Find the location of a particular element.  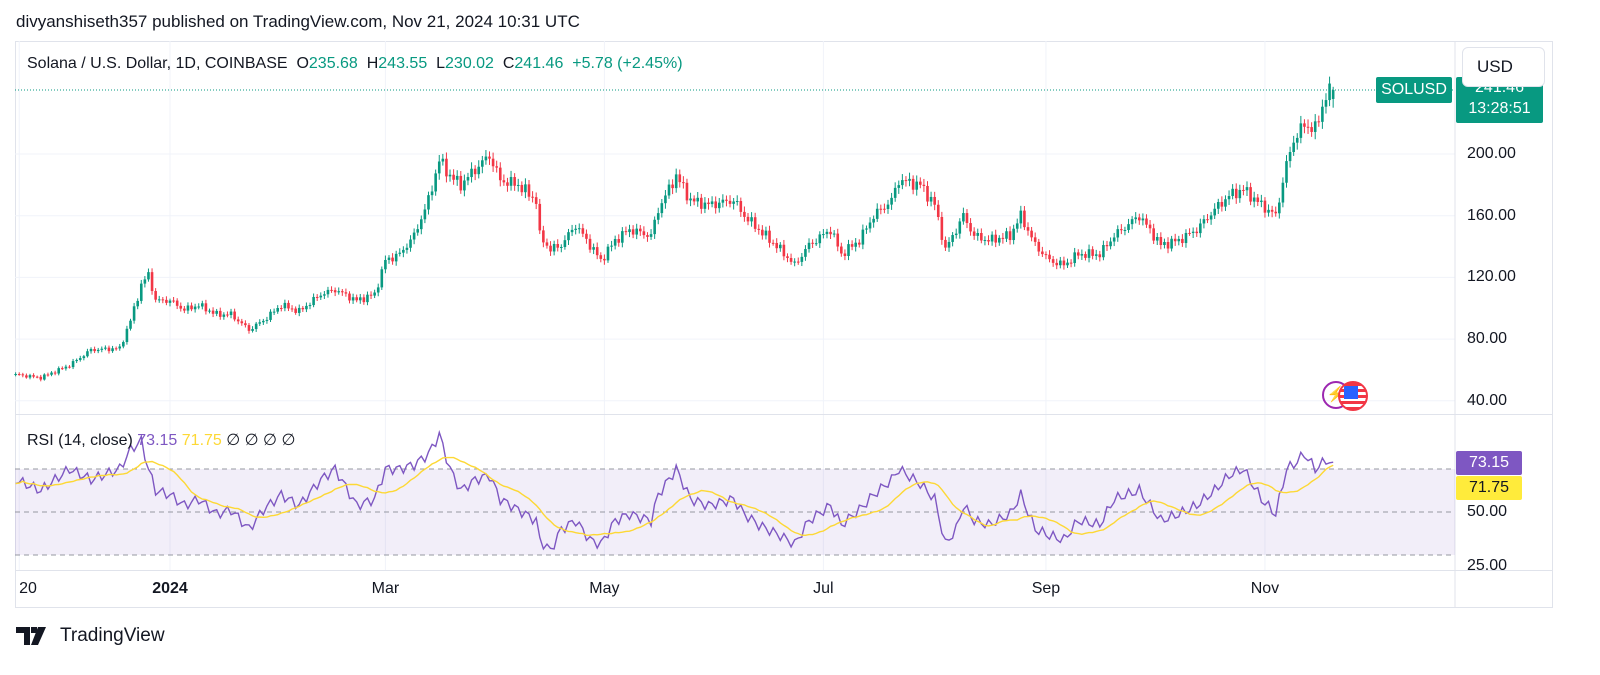

symbol-badge: SOLUSD is located at coordinates (1414, 90).